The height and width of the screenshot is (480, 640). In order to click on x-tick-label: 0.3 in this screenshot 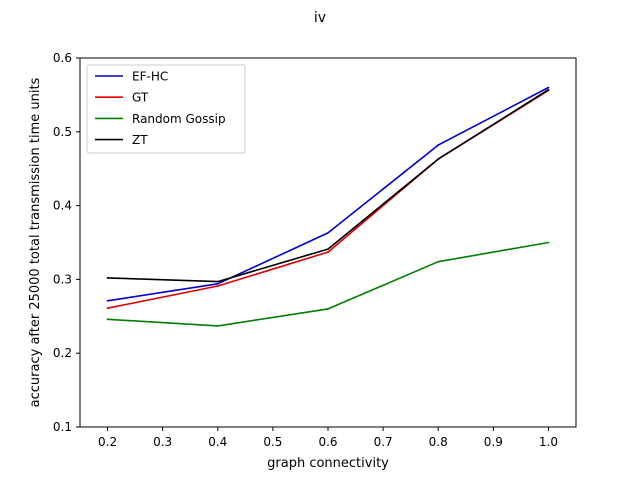, I will do `click(162, 442)`.